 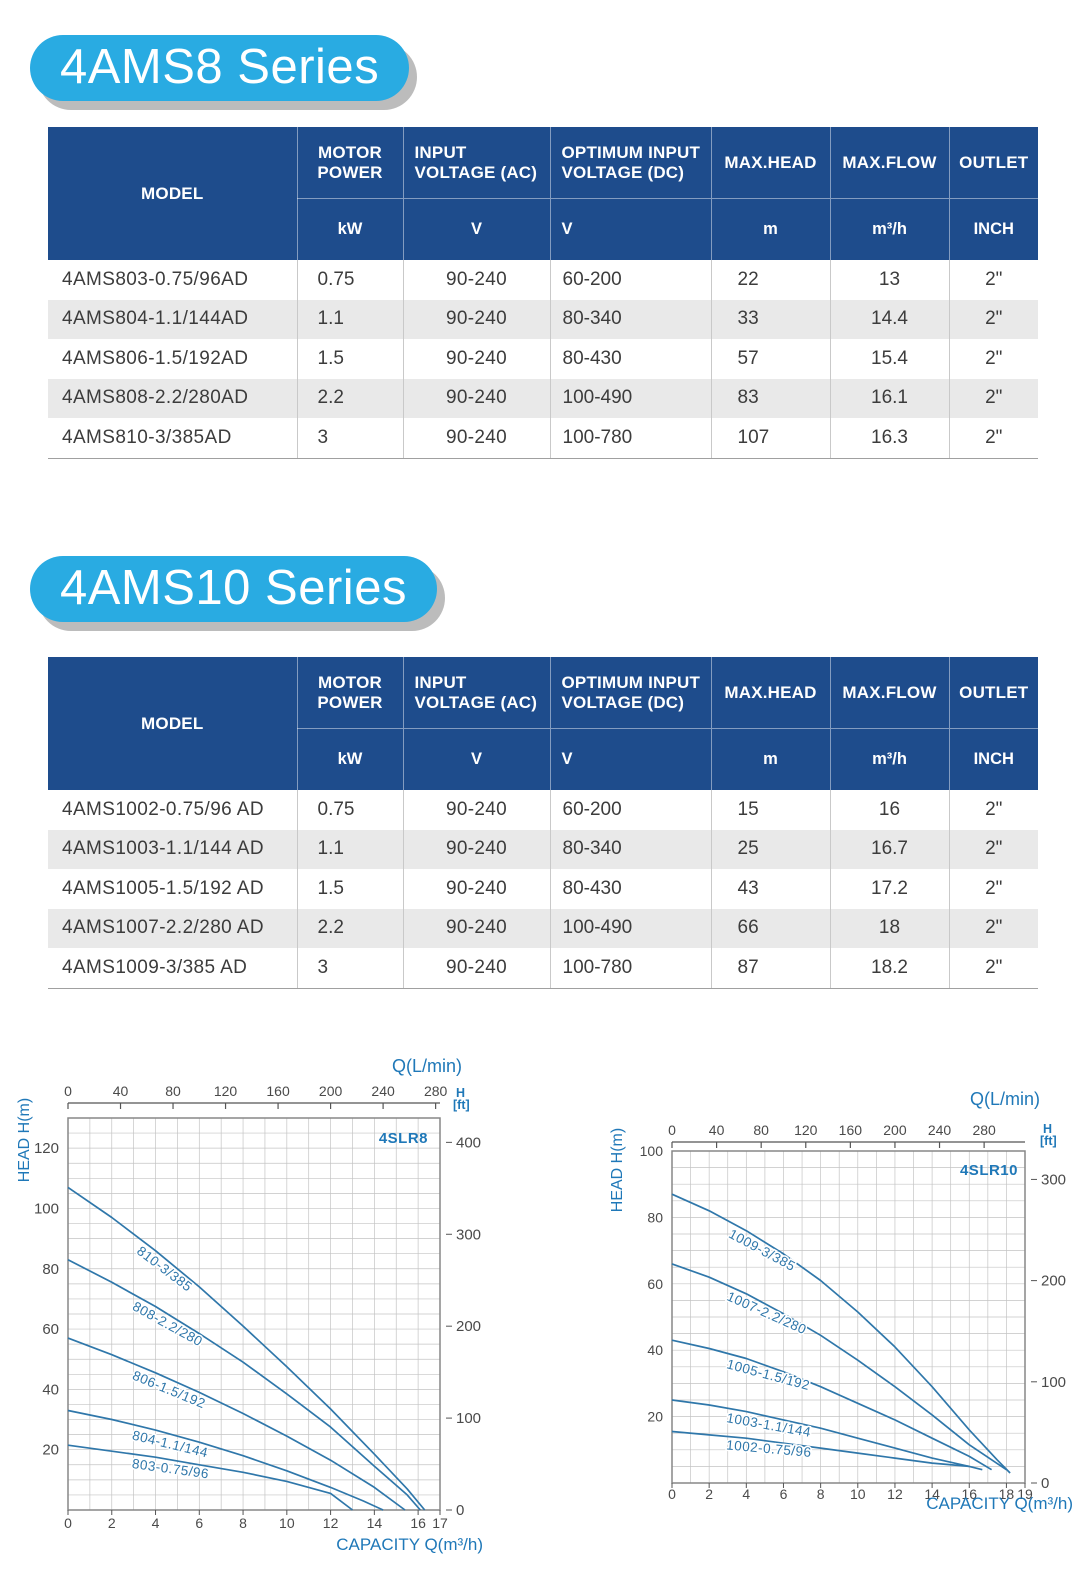 I want to click on curve-1009-3/385, so click(x=841, y=1333).